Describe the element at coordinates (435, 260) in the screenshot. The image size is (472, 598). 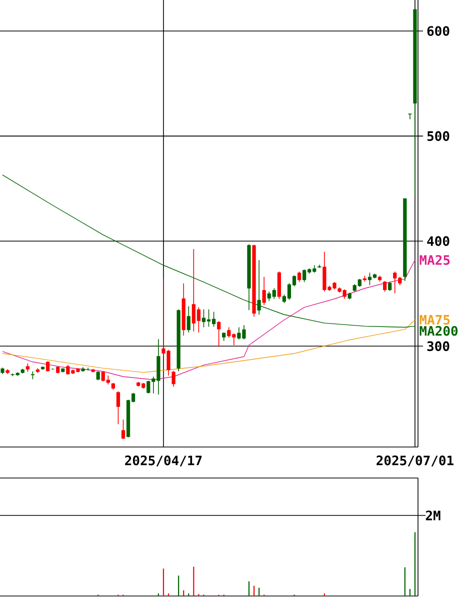
I see `series-label: MA25` at that location.